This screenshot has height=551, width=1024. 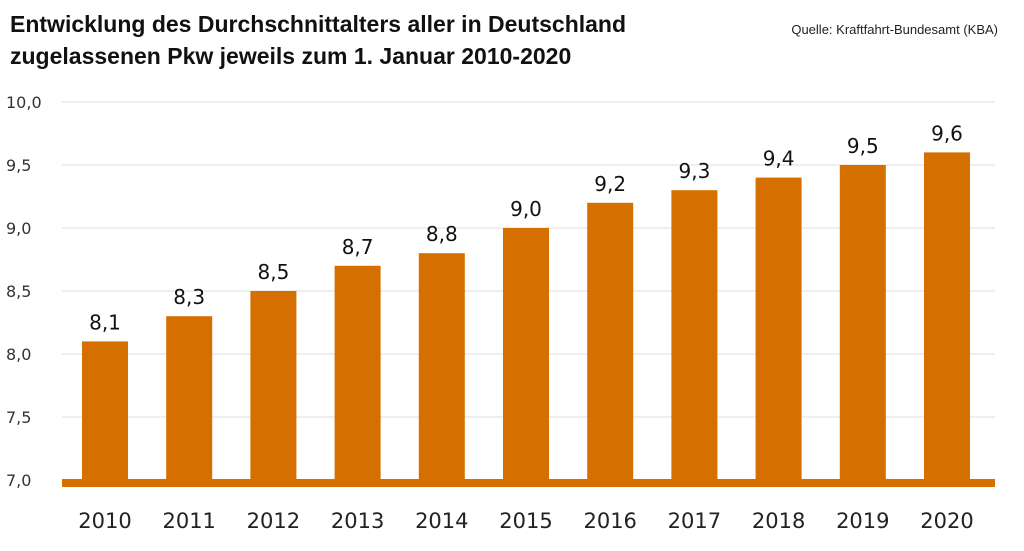 I want to click on data-label: 9,5, so click(x=863, y=146).